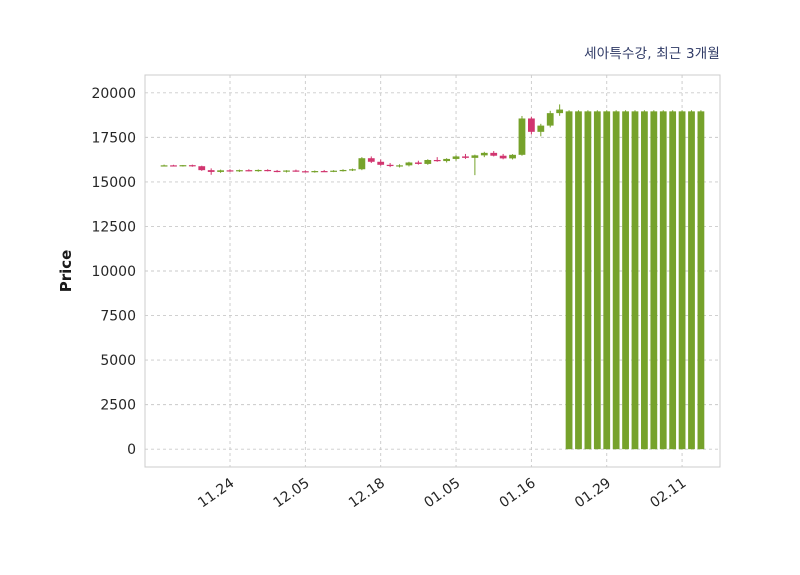  Describe the element at coordinates (118, 361) in the screenshot. I see `svg-text: 5000` at that location.